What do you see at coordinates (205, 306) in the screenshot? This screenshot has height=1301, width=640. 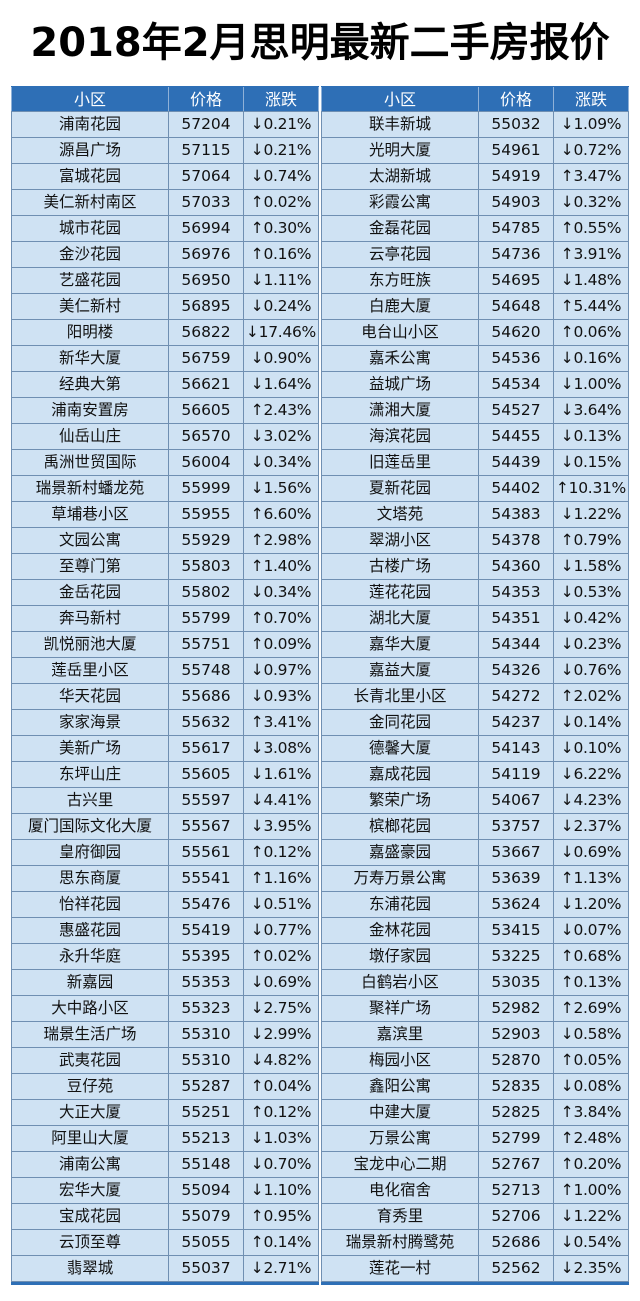 I see `price-cell: 56895` at bounding box center [205, 306].